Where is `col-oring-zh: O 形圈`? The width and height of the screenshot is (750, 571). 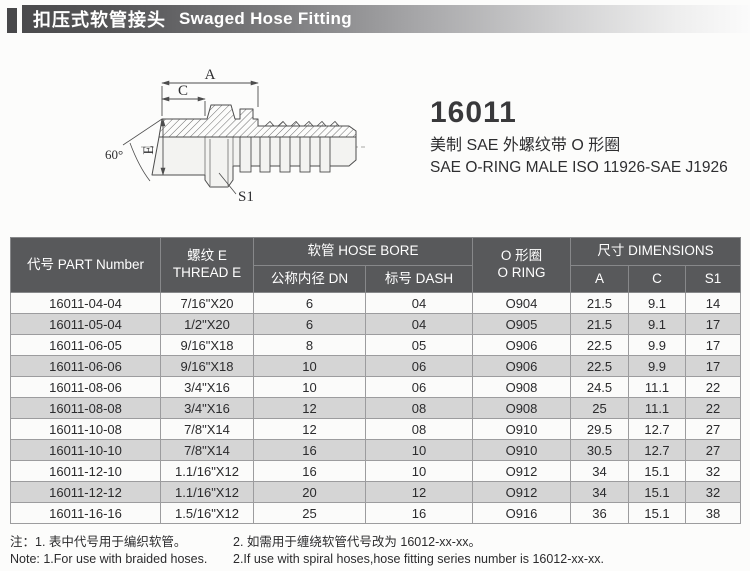
col-oring-zh: O 形圈 is located at coordinates (521, 256).